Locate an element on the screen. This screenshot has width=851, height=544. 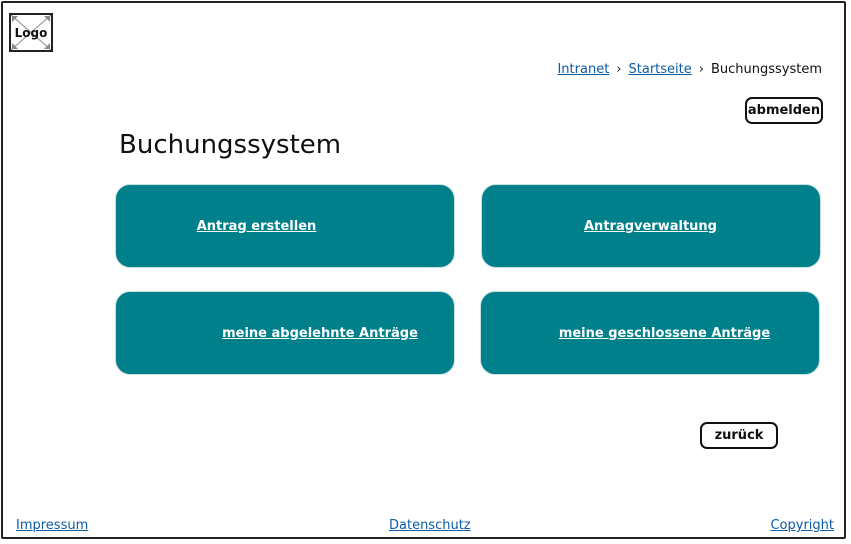
breadcrumb-link-intranet: Intranet is located at coordinates (583, 69).